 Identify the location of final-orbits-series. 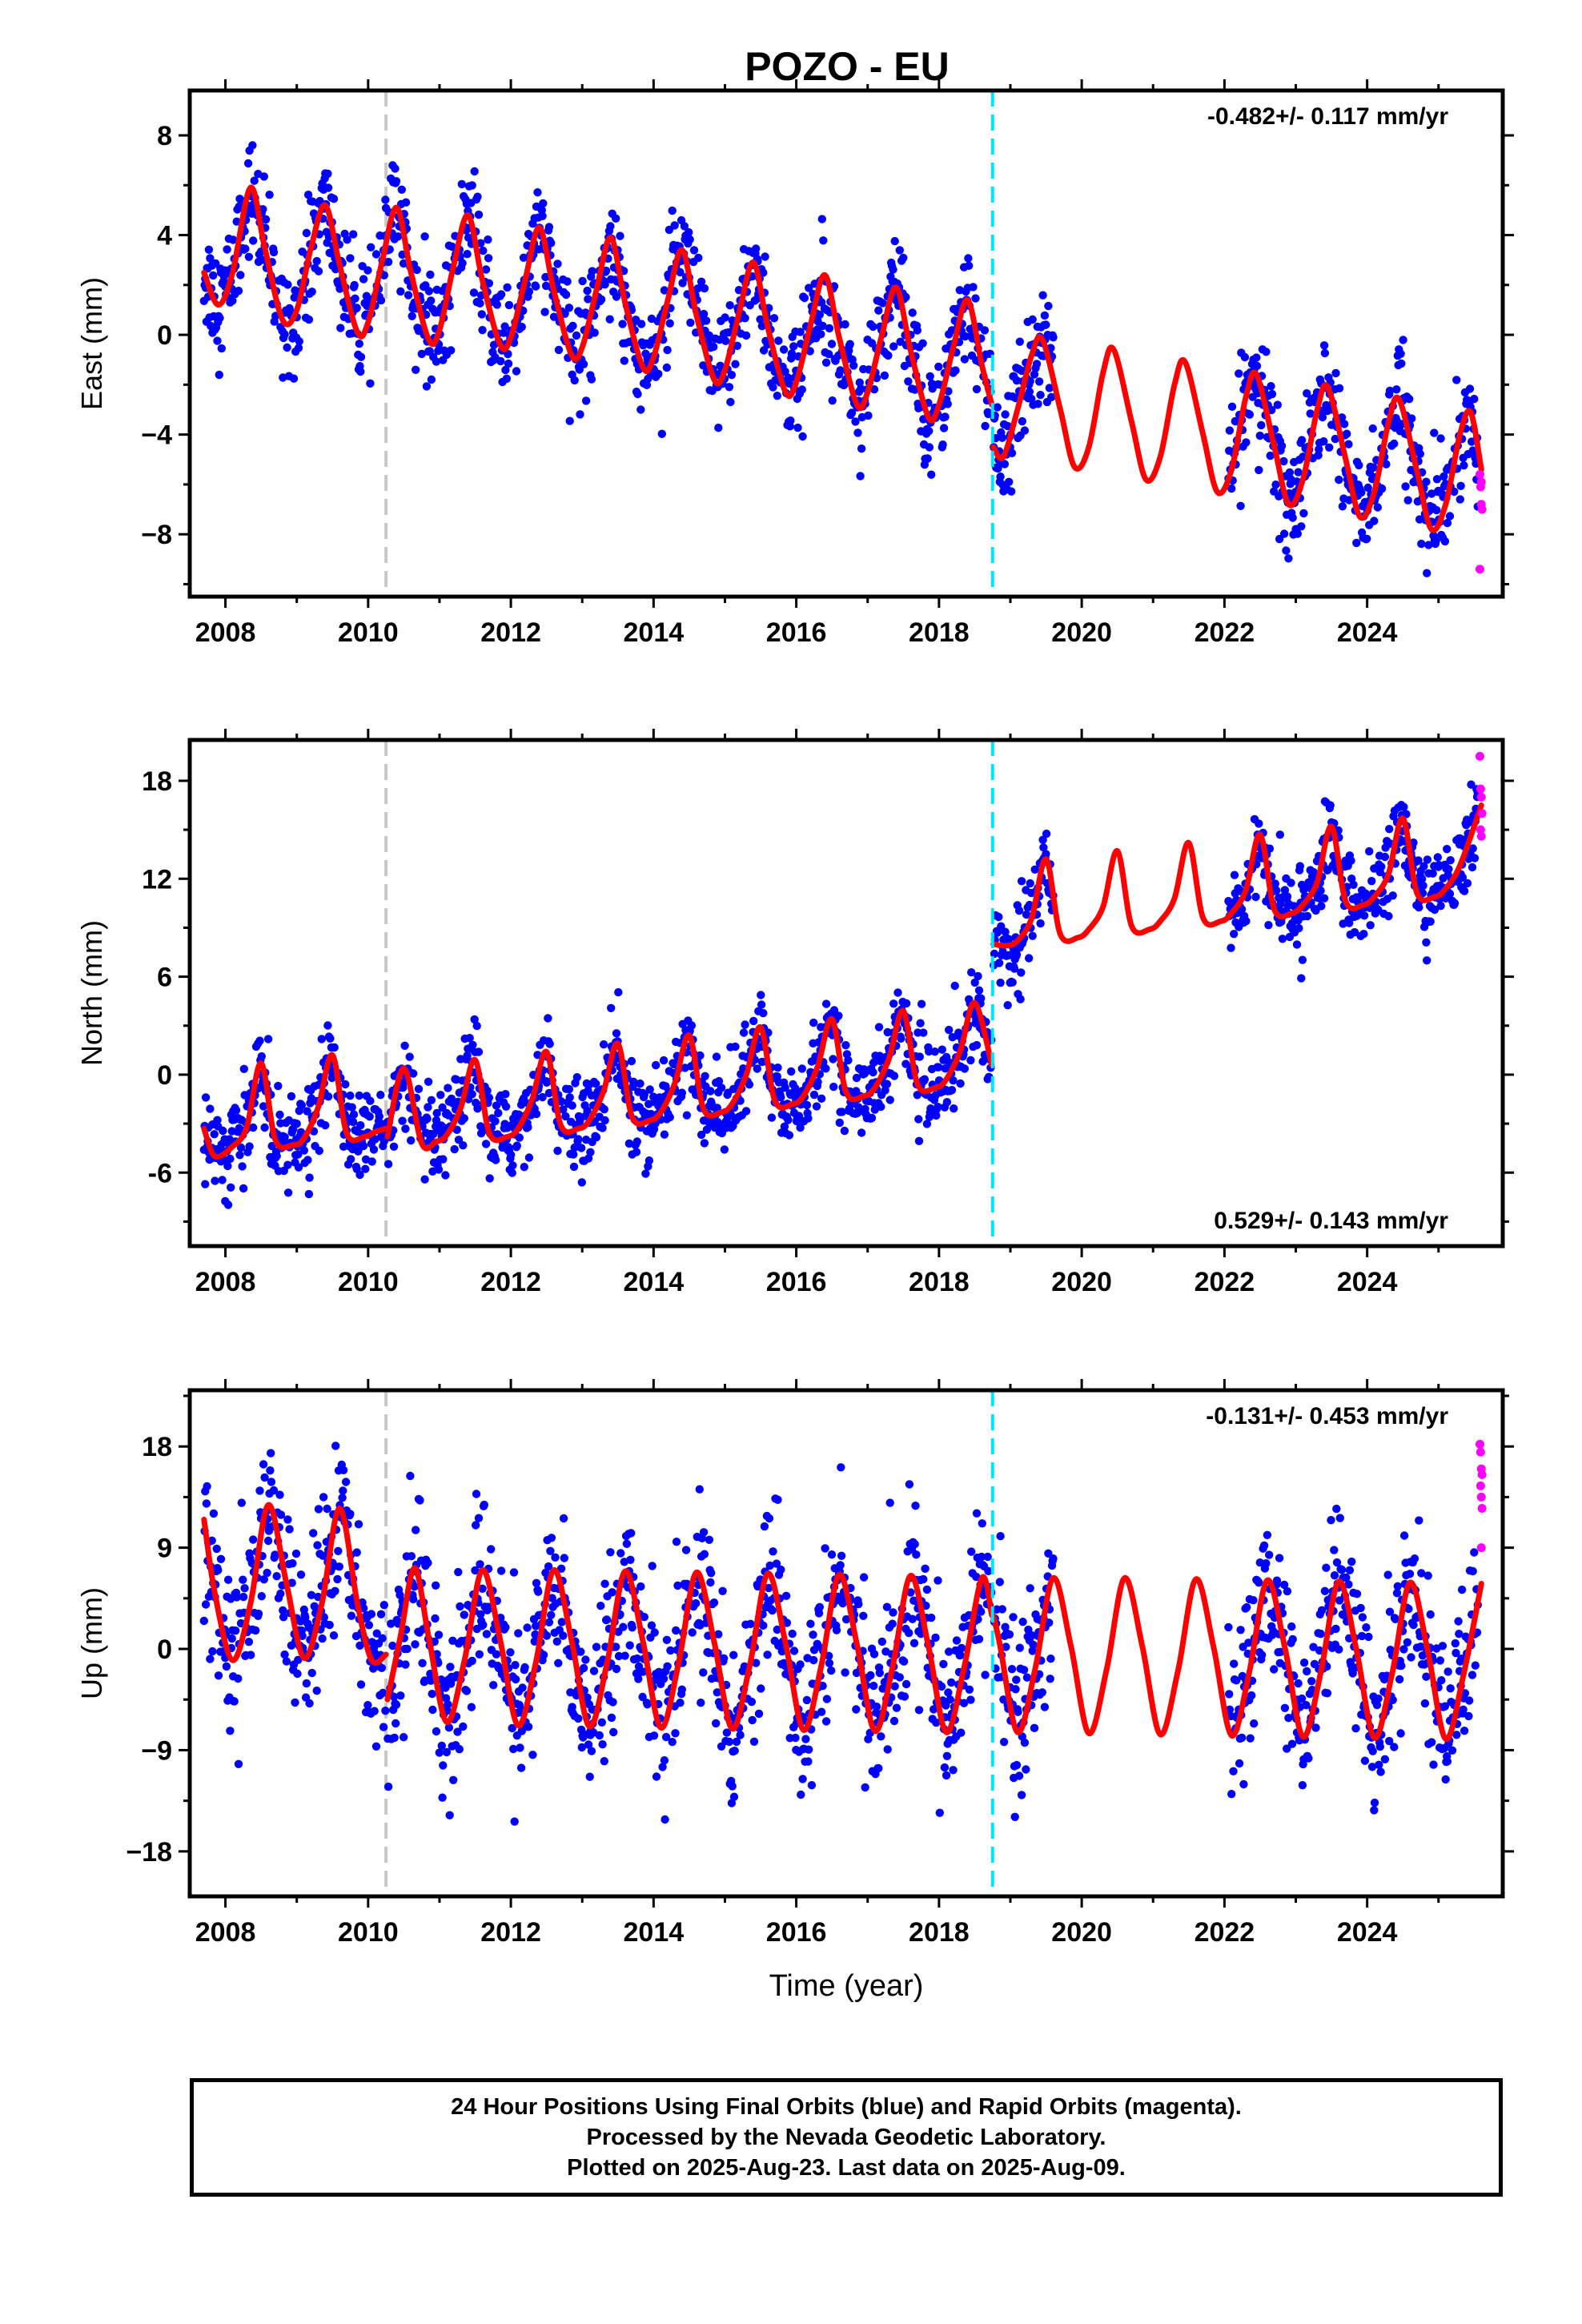
(841, 994).